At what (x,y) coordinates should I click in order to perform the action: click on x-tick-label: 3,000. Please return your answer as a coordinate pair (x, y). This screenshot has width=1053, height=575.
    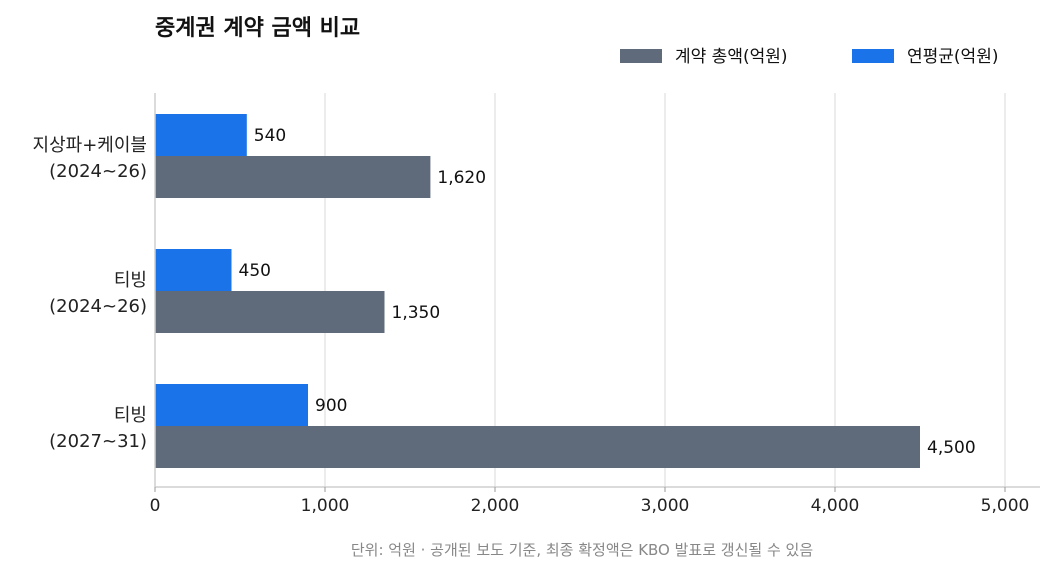
    Looking at the image, I should click on (665, 506).